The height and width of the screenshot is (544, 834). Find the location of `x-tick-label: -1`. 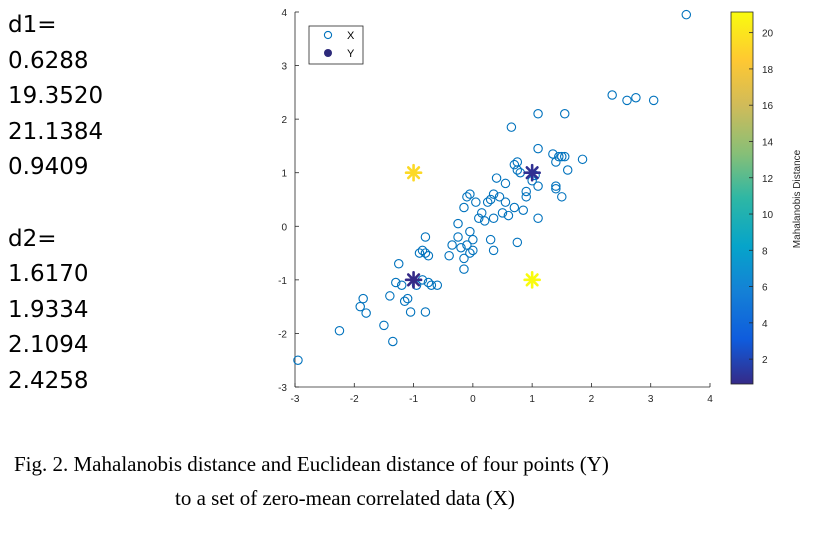

x-tick-label: -1 is located at coordinates (413, 399).